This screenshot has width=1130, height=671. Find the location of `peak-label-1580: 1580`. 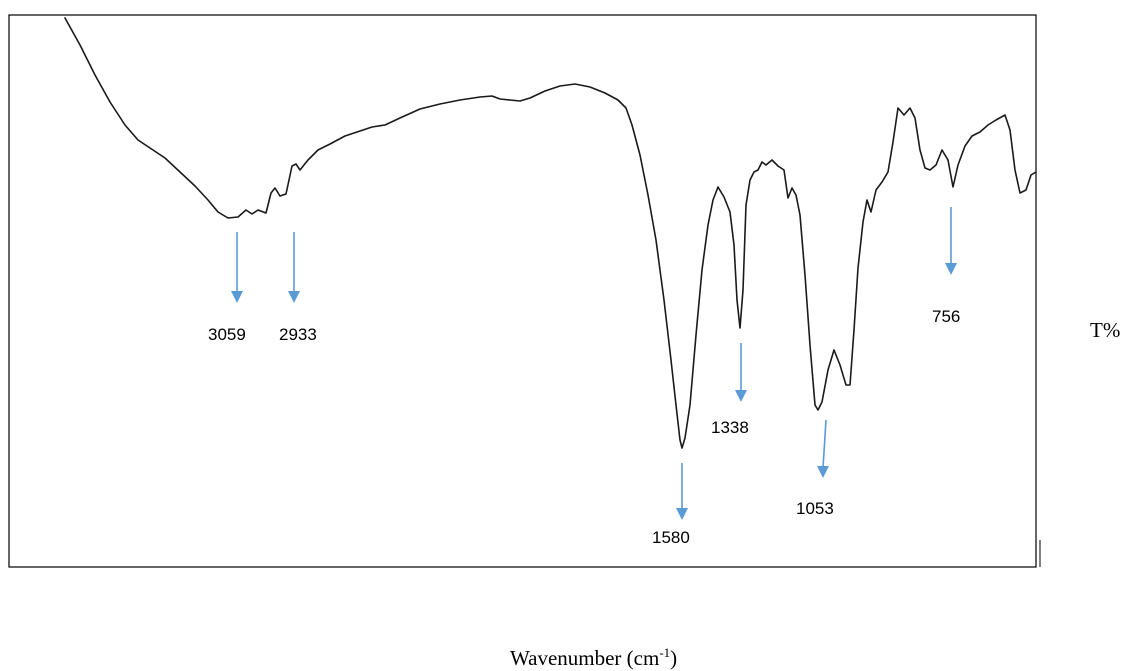

peak-label-1580: 1580 is located at coordinates (671, 537).